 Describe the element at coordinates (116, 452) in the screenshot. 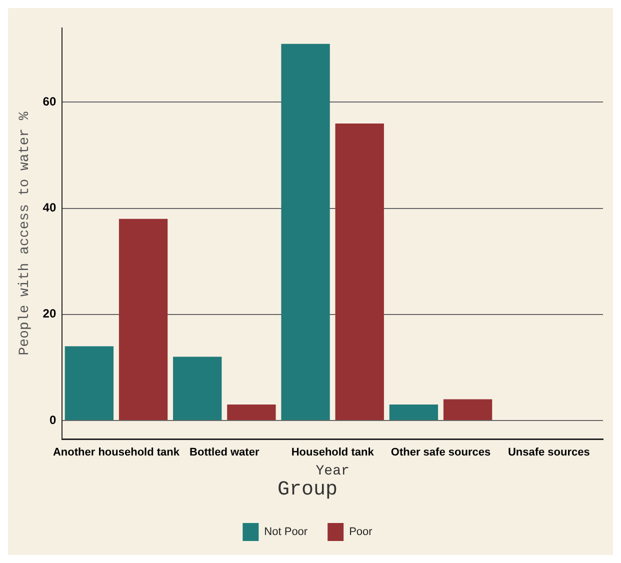

I see `x-tick-label: Another household tank` at that location.